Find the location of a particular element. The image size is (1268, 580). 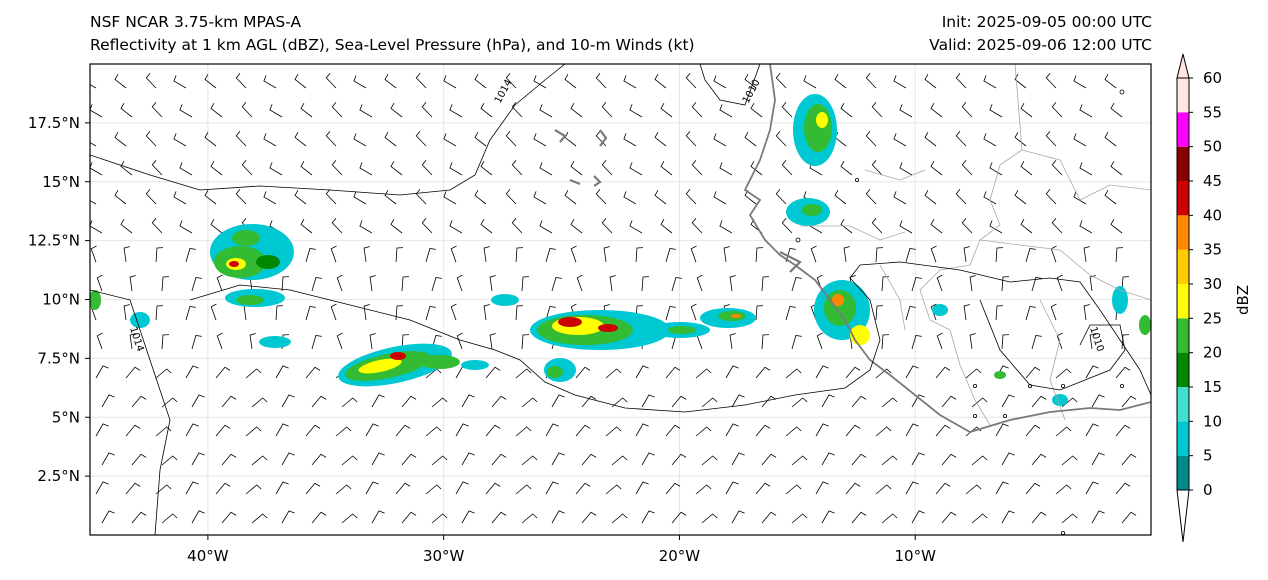

colorbar-tick-label-11: 55 is located at coordinates (1212, 112).